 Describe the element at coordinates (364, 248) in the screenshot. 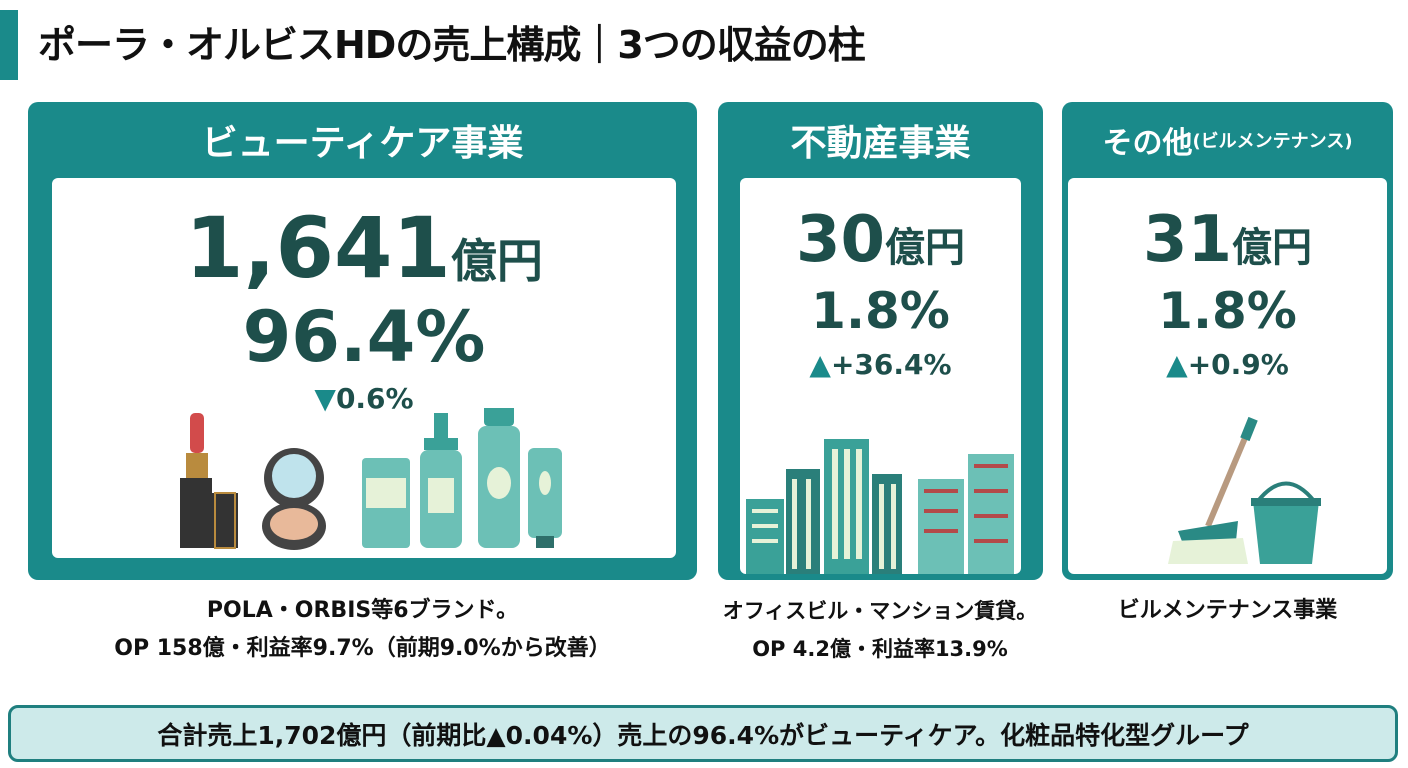

I see `segment-sales: 1,641億円` at that location.